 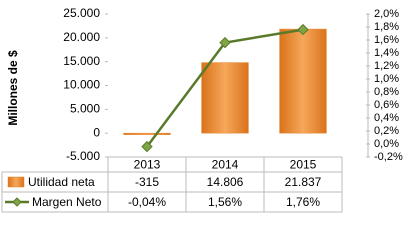 What do you see at coordinates (386, 27) in the screenshot?
I see `y2-tick-label: 1,8%` at bounding box center [386, 27].